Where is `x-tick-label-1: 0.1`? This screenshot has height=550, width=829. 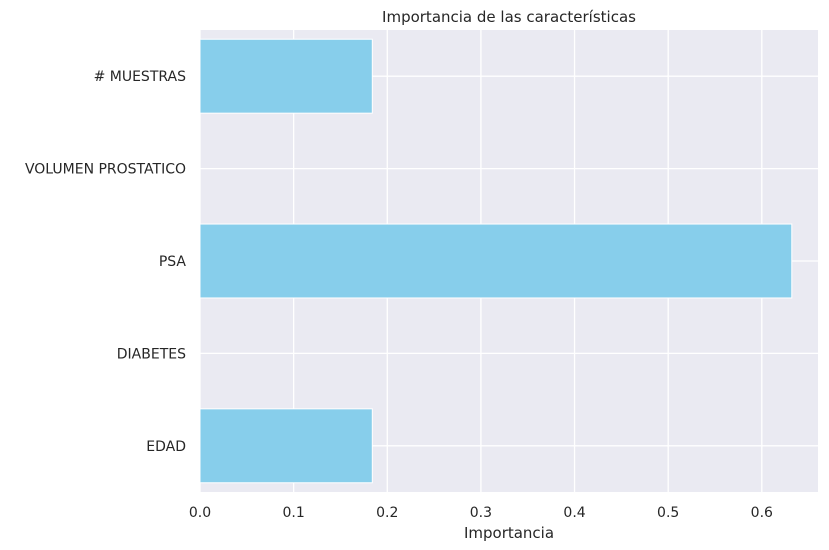
x-tick-label-1: 0.1 is located at coordinates (294, 513).